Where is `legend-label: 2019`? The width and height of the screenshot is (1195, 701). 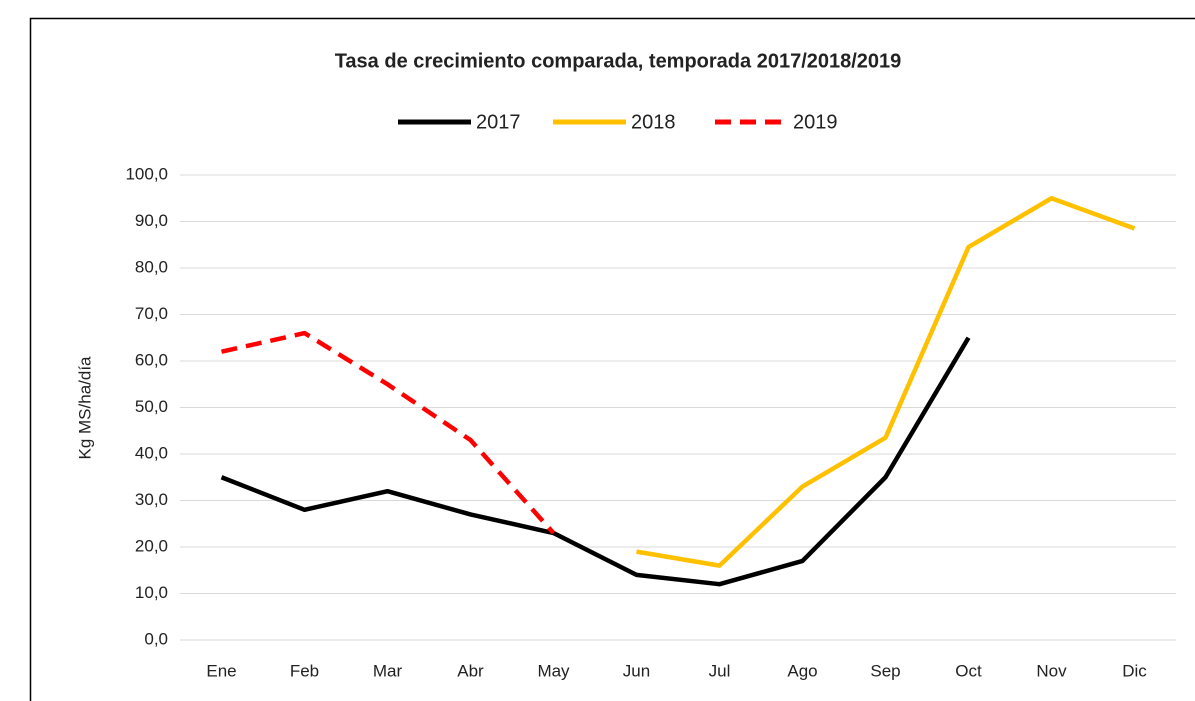 legend-label: 2019 is located at coordinates (815, 122).